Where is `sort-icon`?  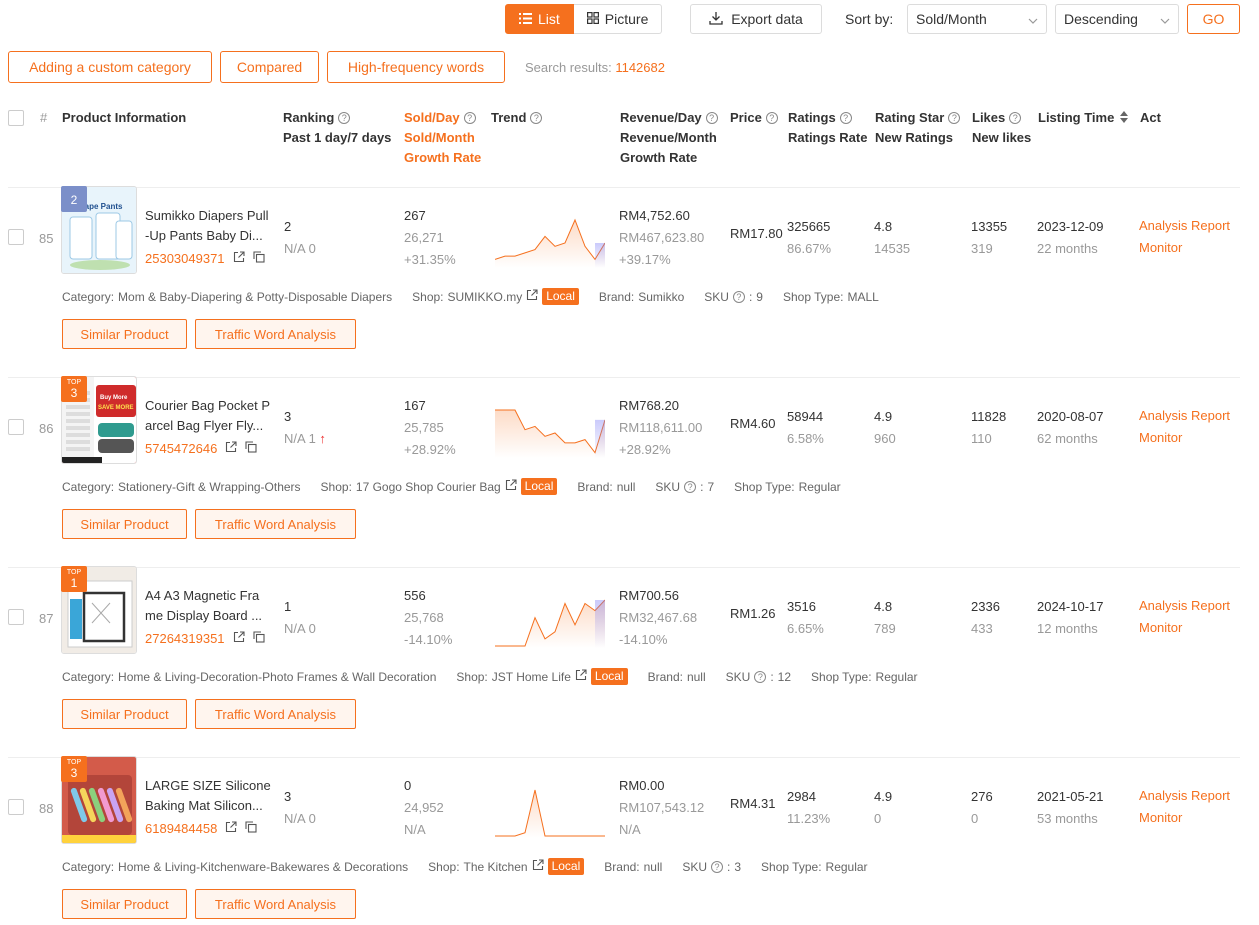
sort-icon is located at coordinates (1123, 117).